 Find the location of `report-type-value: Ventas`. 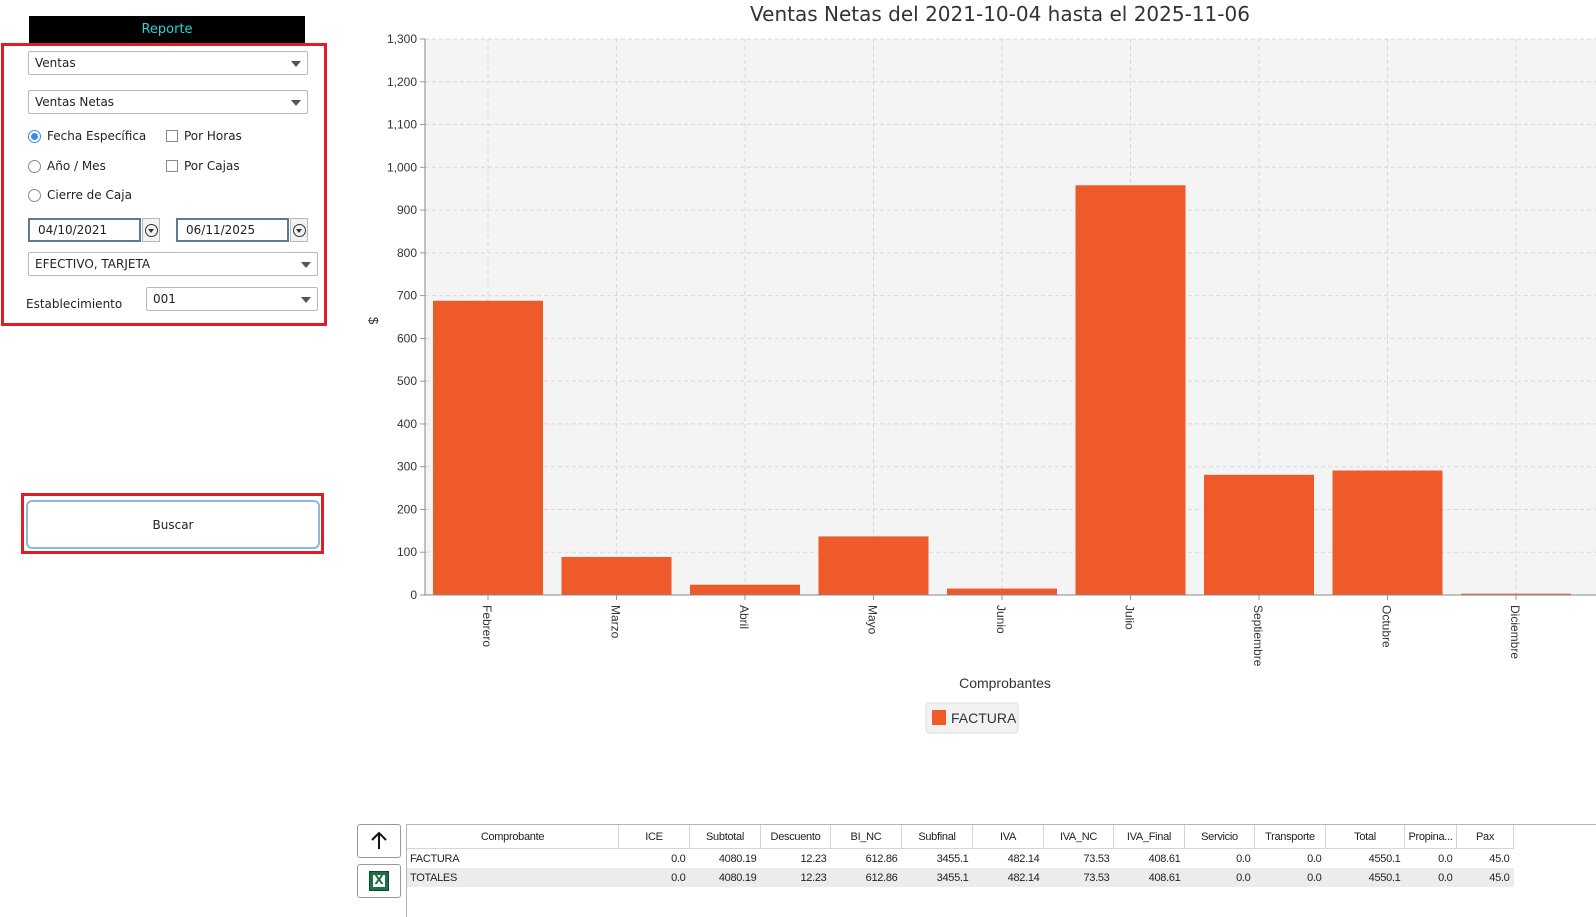

report-type-value: Ventas is located at coordinates (55, 63).